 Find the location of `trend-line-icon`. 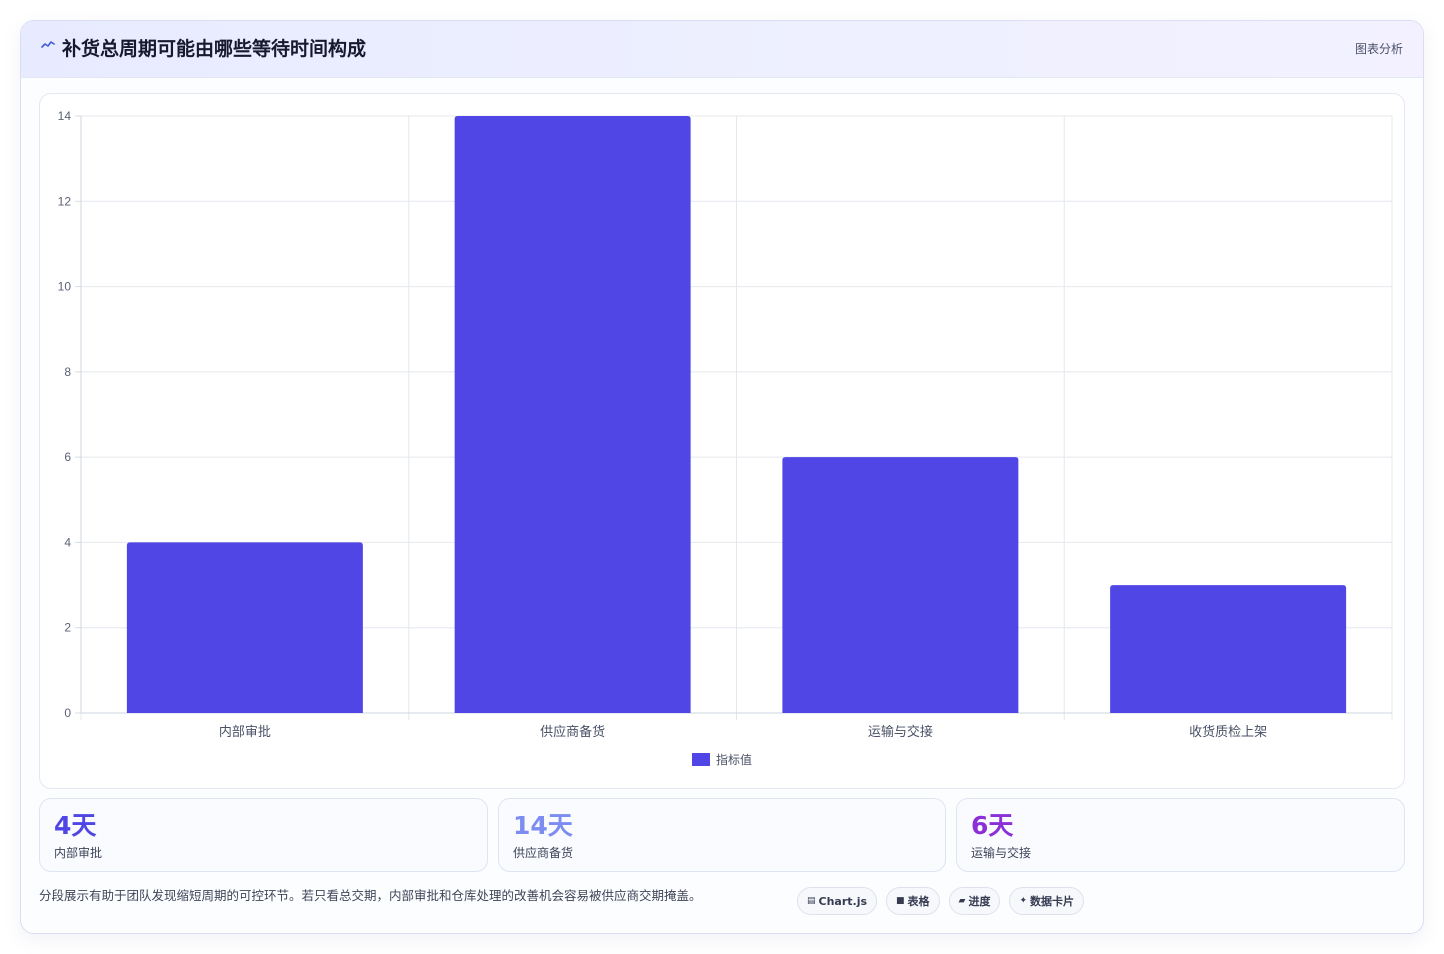

trend-line-icon is located at coordinates (48, 48).